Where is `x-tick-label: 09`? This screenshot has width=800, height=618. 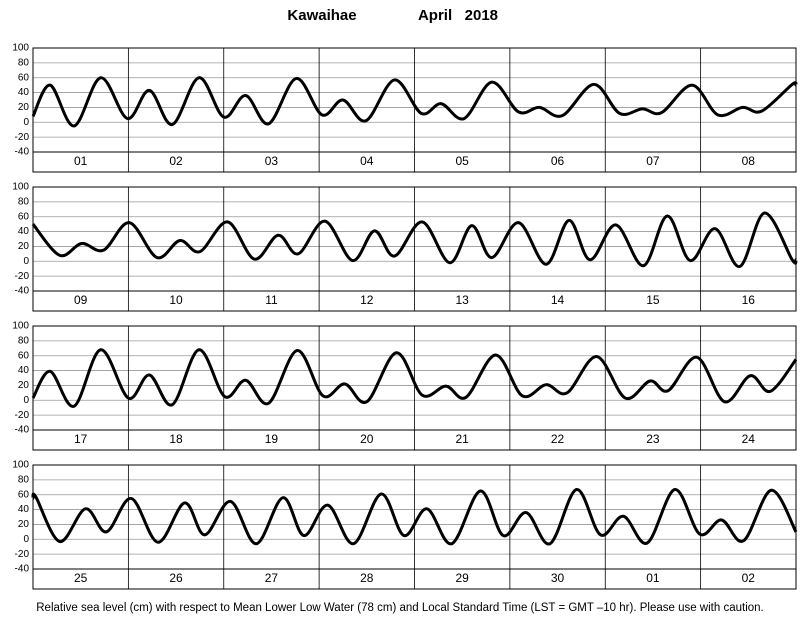 x-tick-label: 09 is located at coordinates (81, 300).